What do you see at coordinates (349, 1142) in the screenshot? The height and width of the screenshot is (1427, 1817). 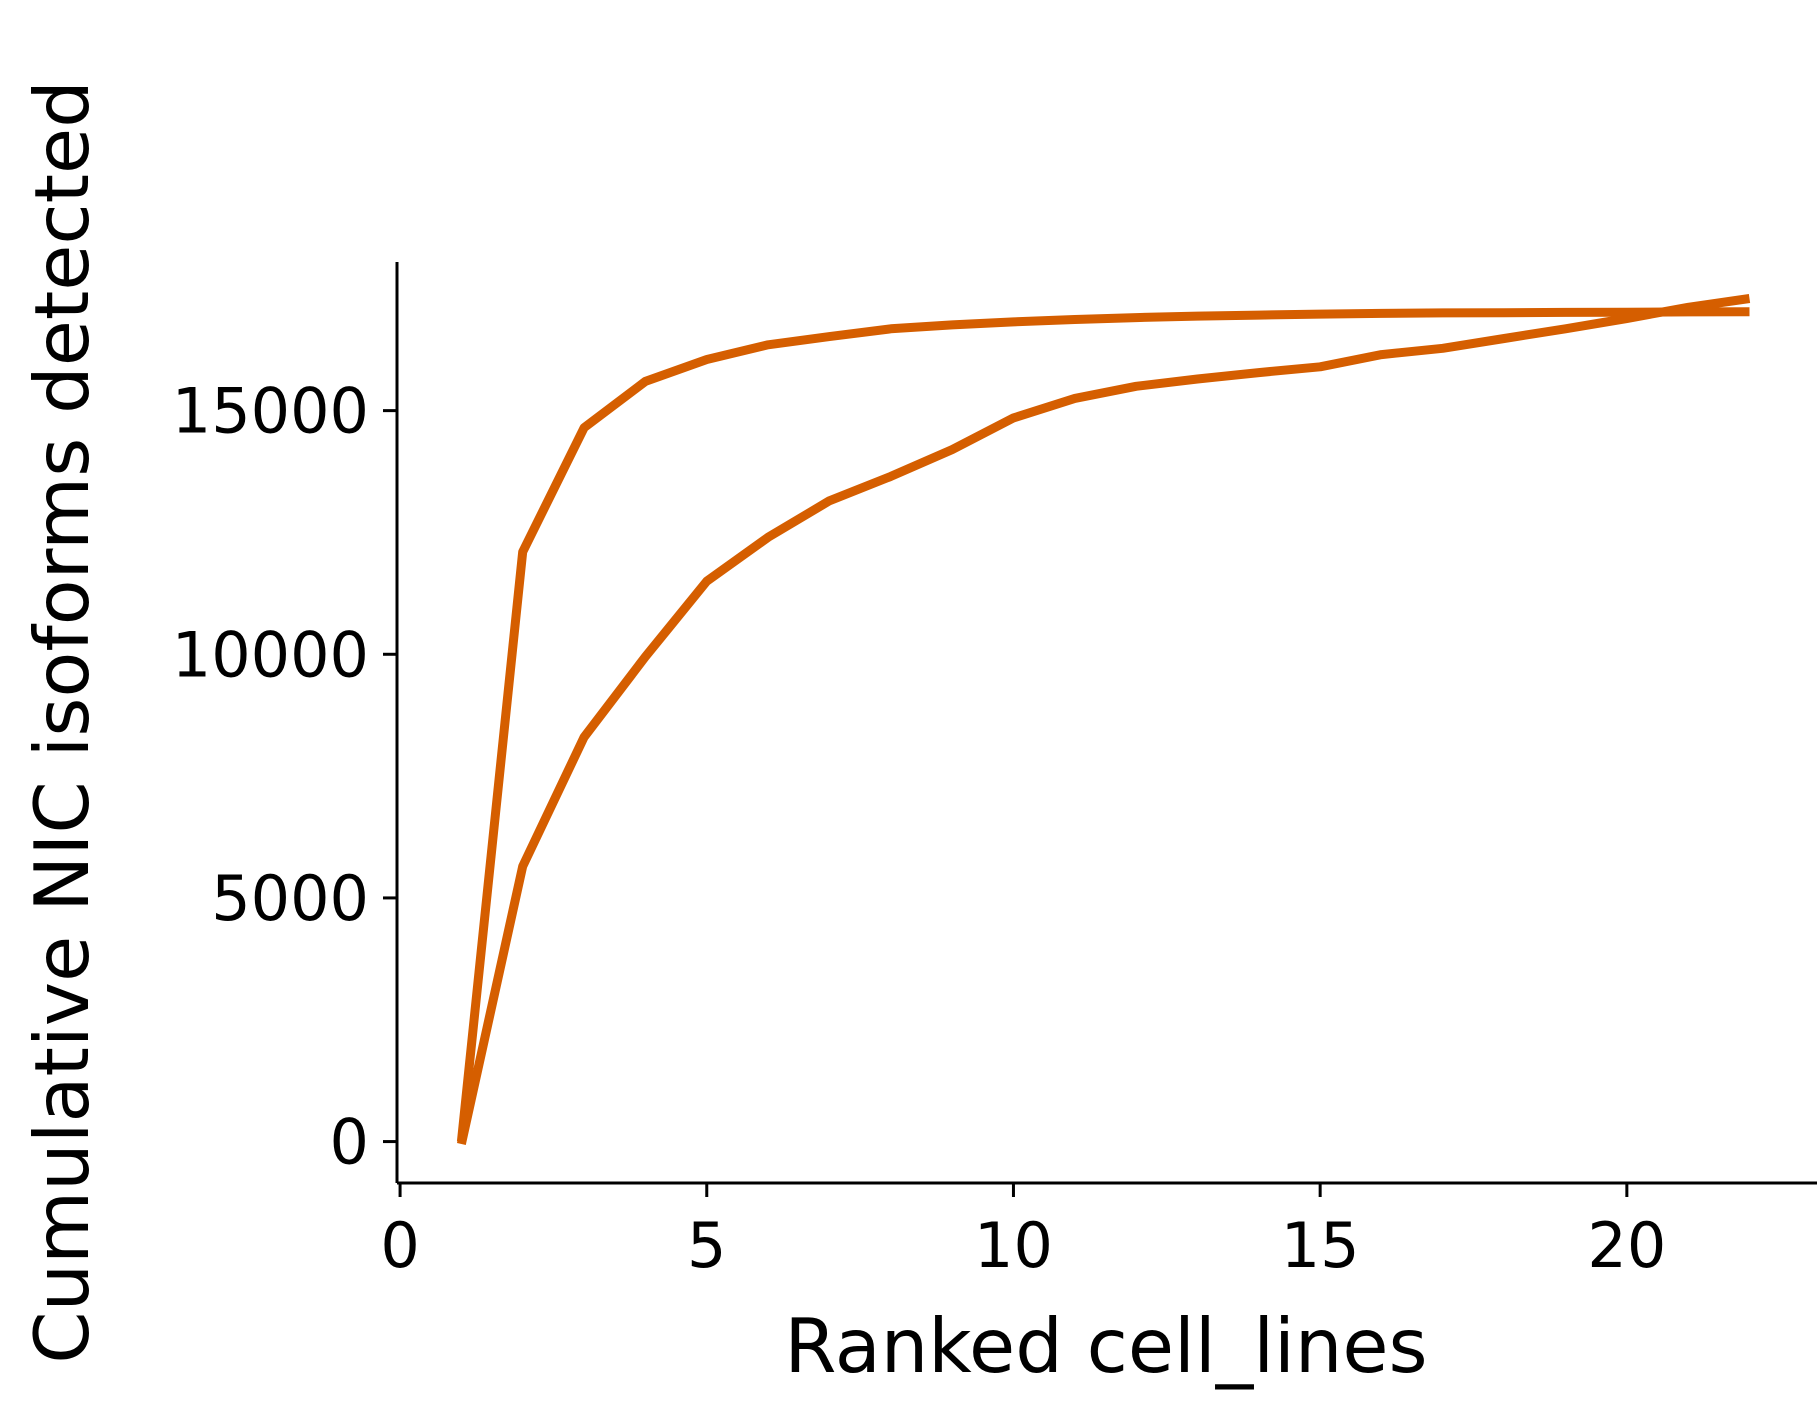 I see `y-tick-label: 0` at bounding box center [349, 1142].